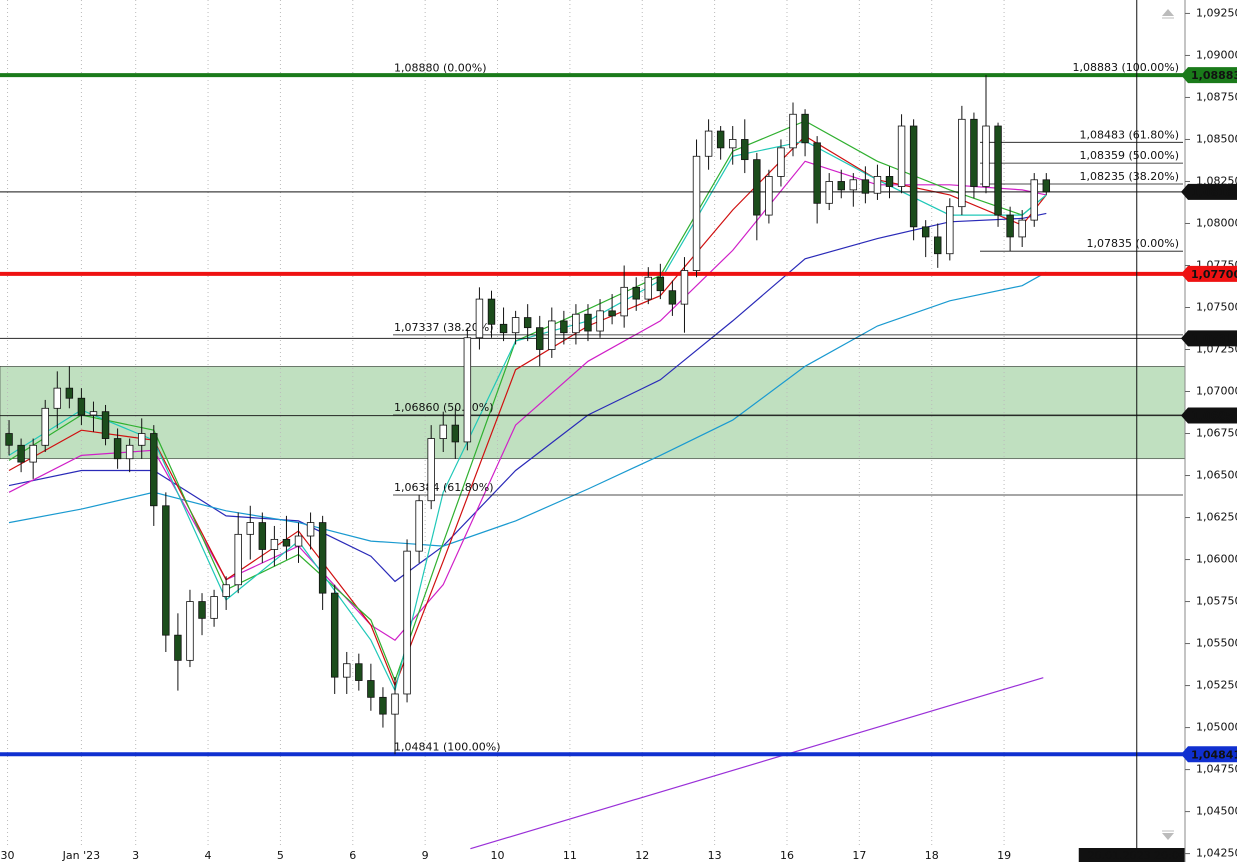  I want to click on x-tick-label: 12, so click(642, 855).